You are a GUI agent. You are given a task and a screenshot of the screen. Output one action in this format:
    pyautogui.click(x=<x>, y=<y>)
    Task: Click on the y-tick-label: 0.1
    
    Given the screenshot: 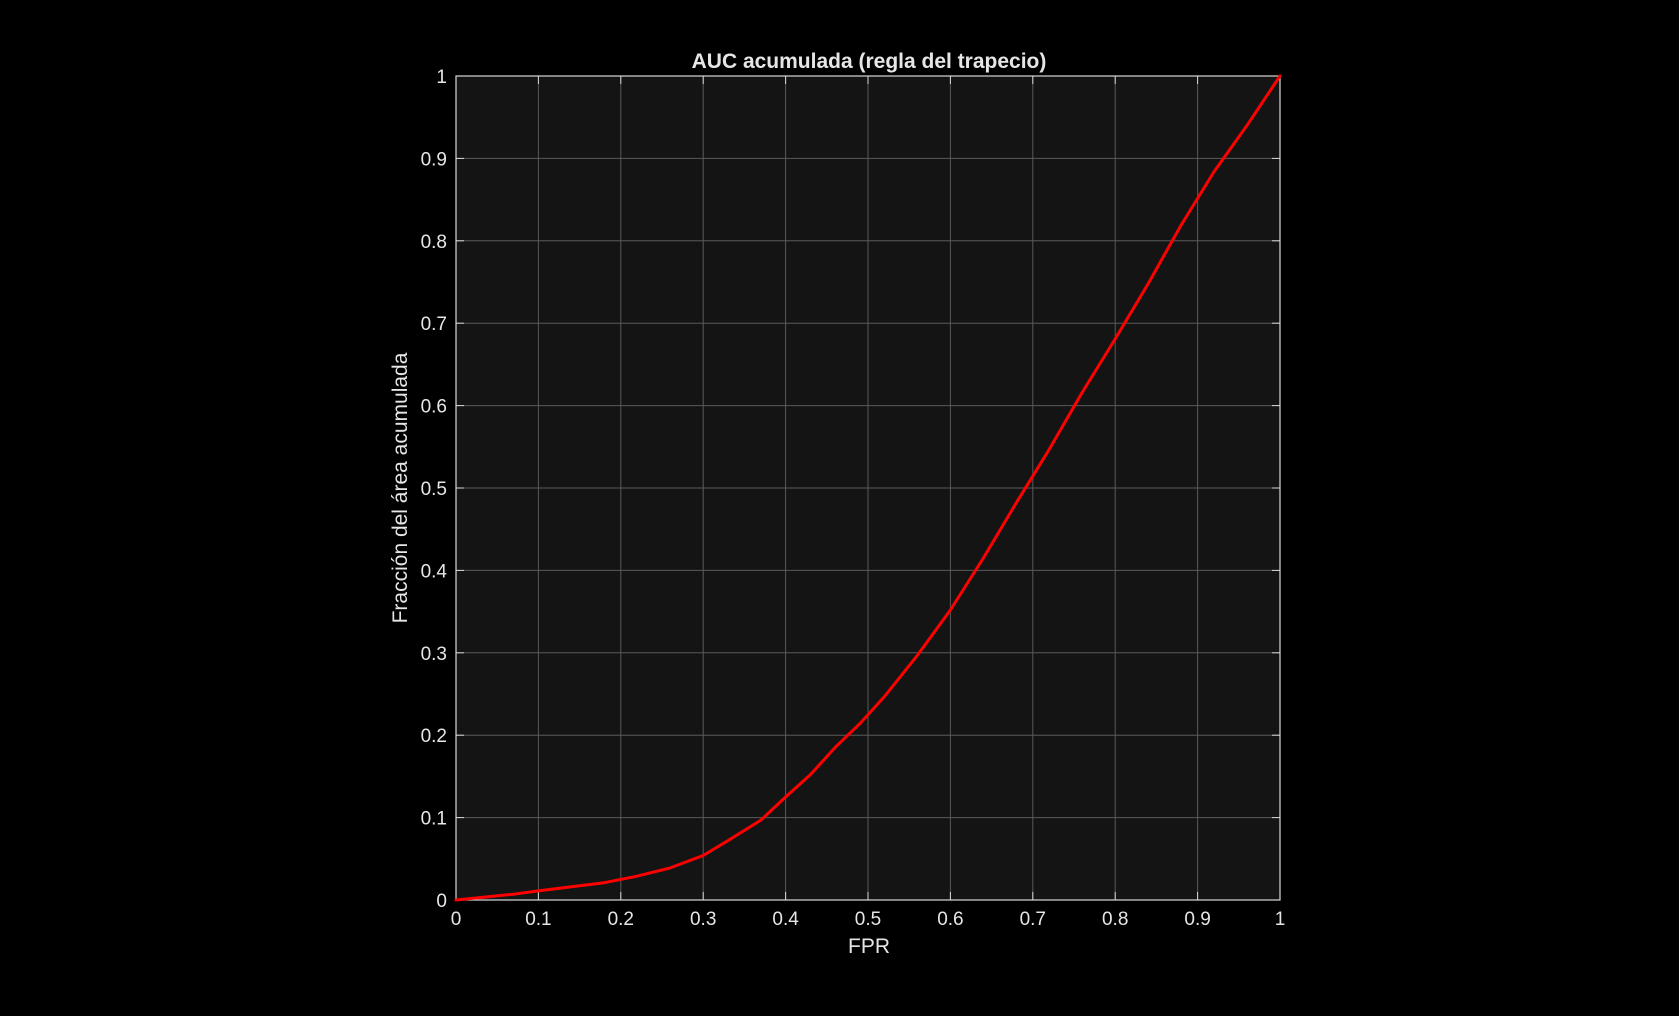 What is the action you would take?
    pyautogui.click(x=434, y=819)
    